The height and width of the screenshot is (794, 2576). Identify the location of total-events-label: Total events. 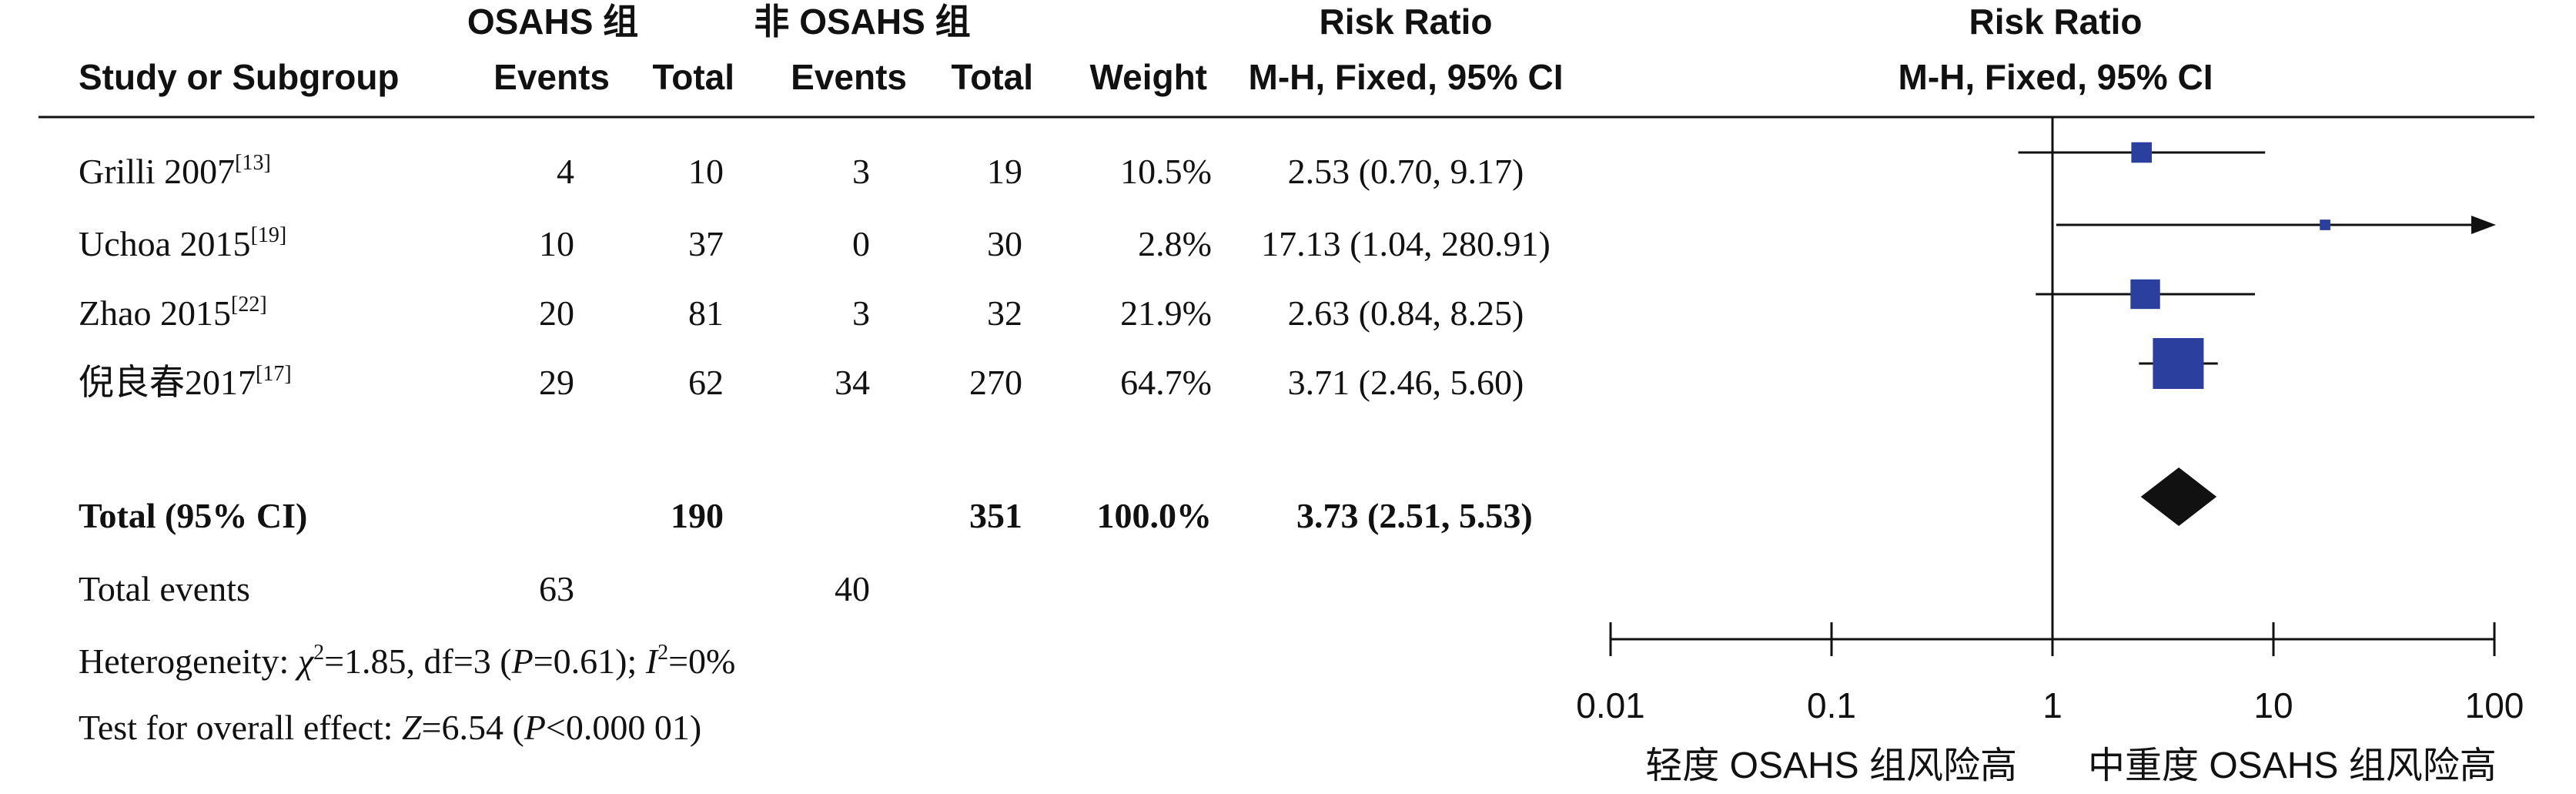
(165, 588).